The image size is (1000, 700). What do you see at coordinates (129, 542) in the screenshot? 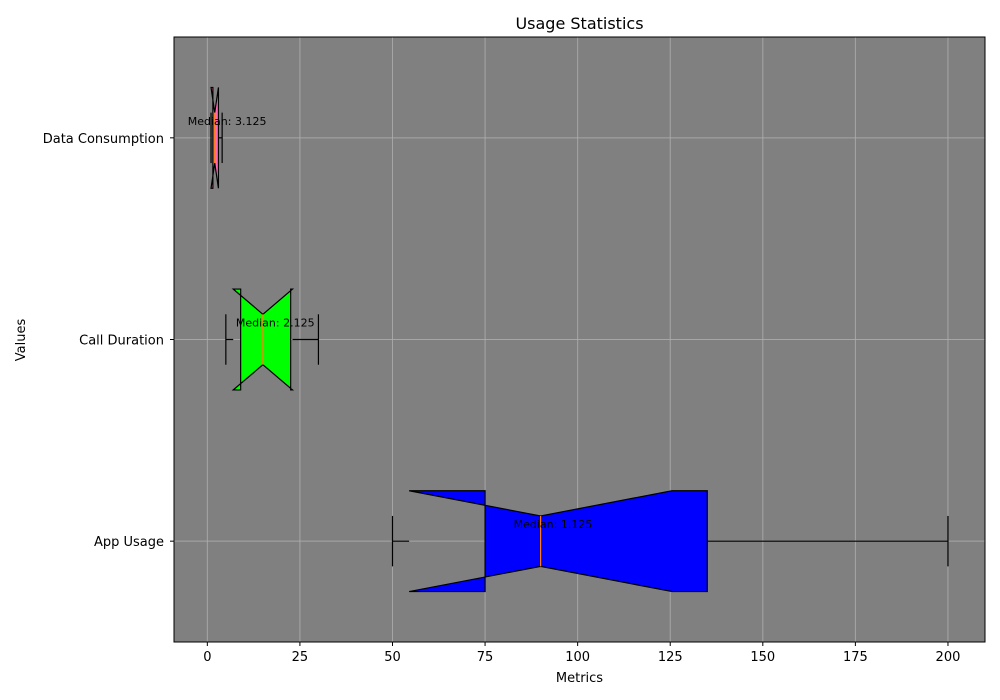
I see `y-tick-label: App Usage` at bounding box center [129, 542].